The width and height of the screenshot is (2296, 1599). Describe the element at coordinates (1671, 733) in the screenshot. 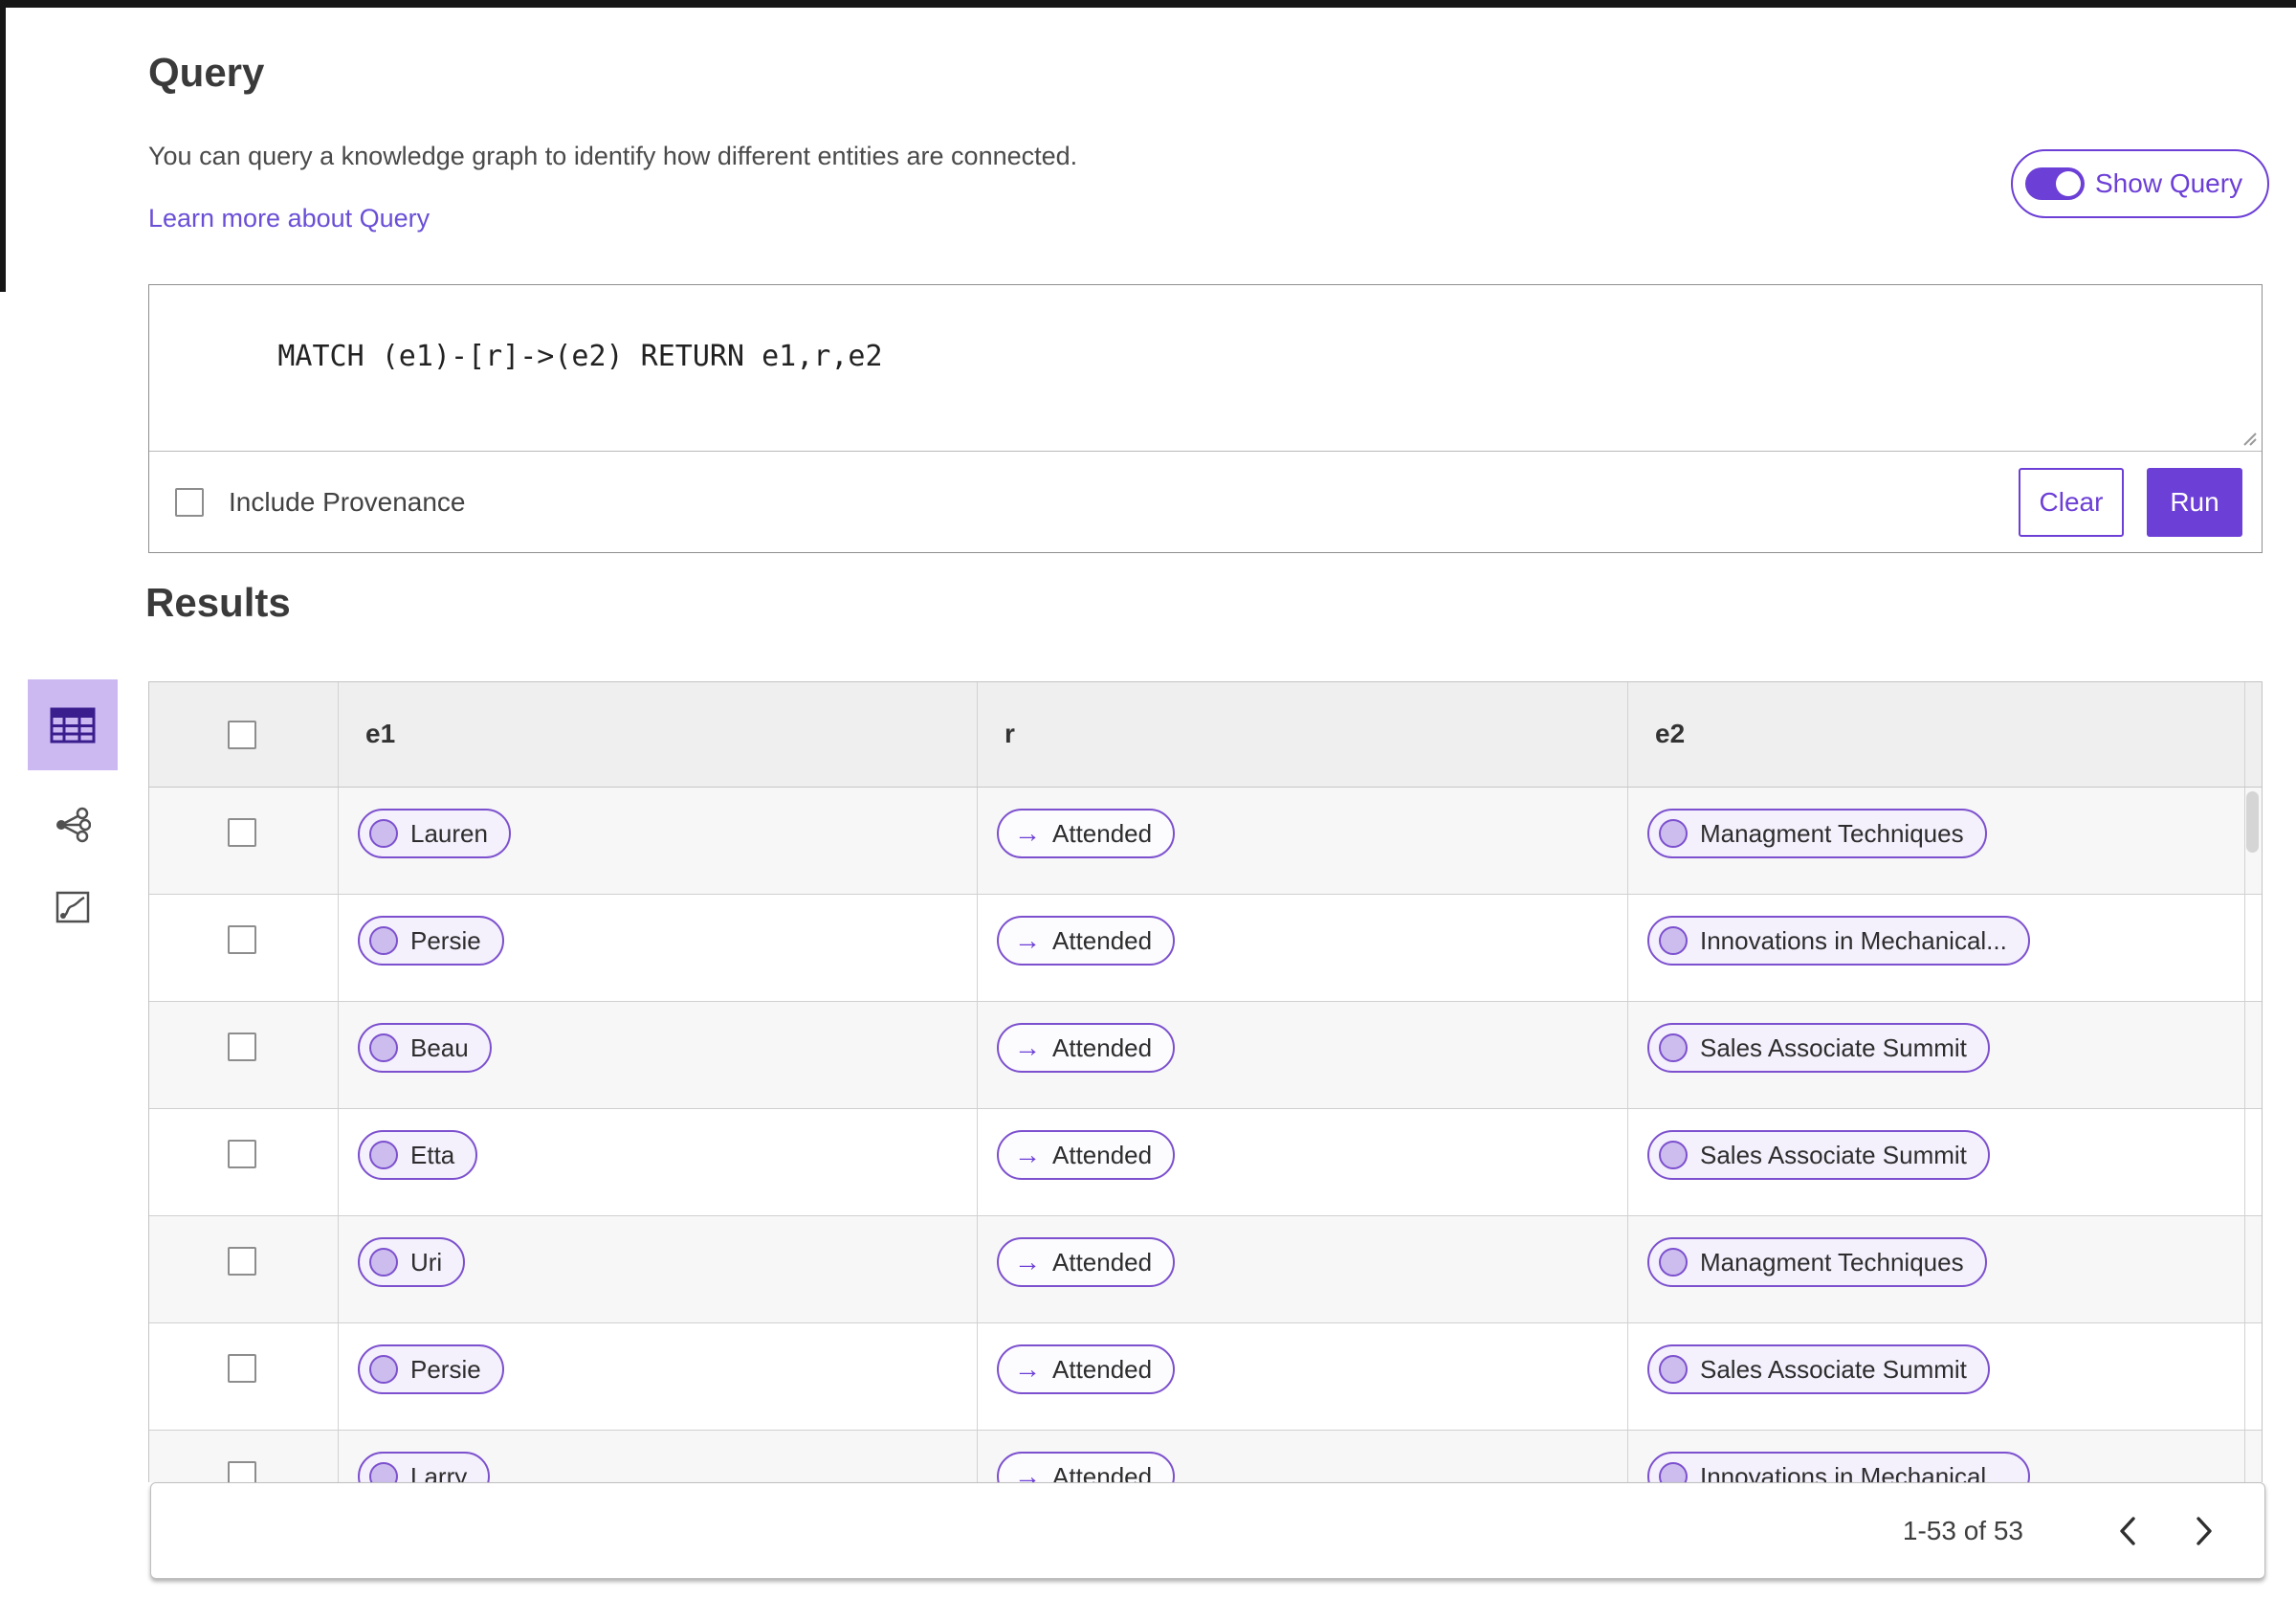

I see `column-header-e2: e2` at that location.